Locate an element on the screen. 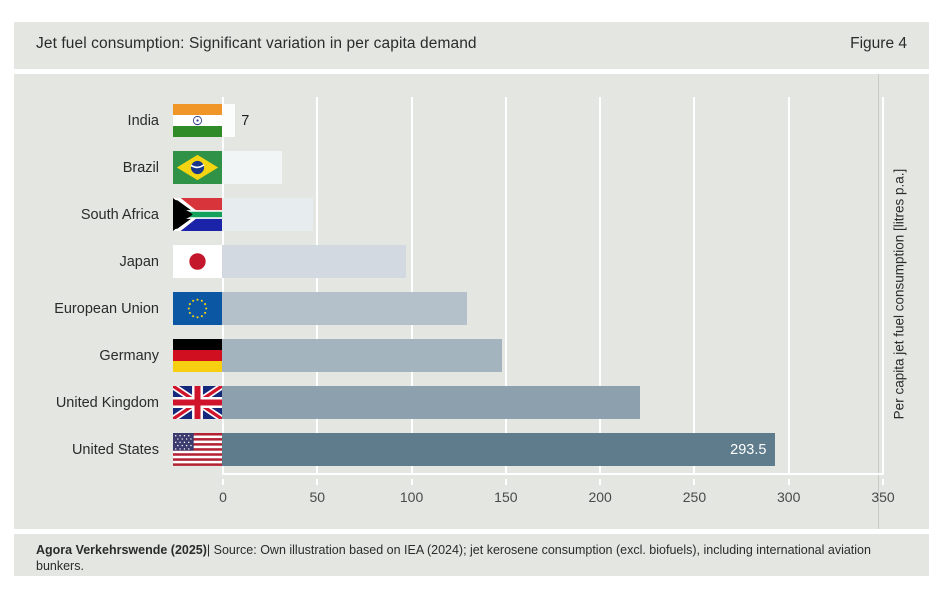 The width and height of the screenshot is (943, 598). x-axis-tick-label: 250 is located at coordinates (694, 497).